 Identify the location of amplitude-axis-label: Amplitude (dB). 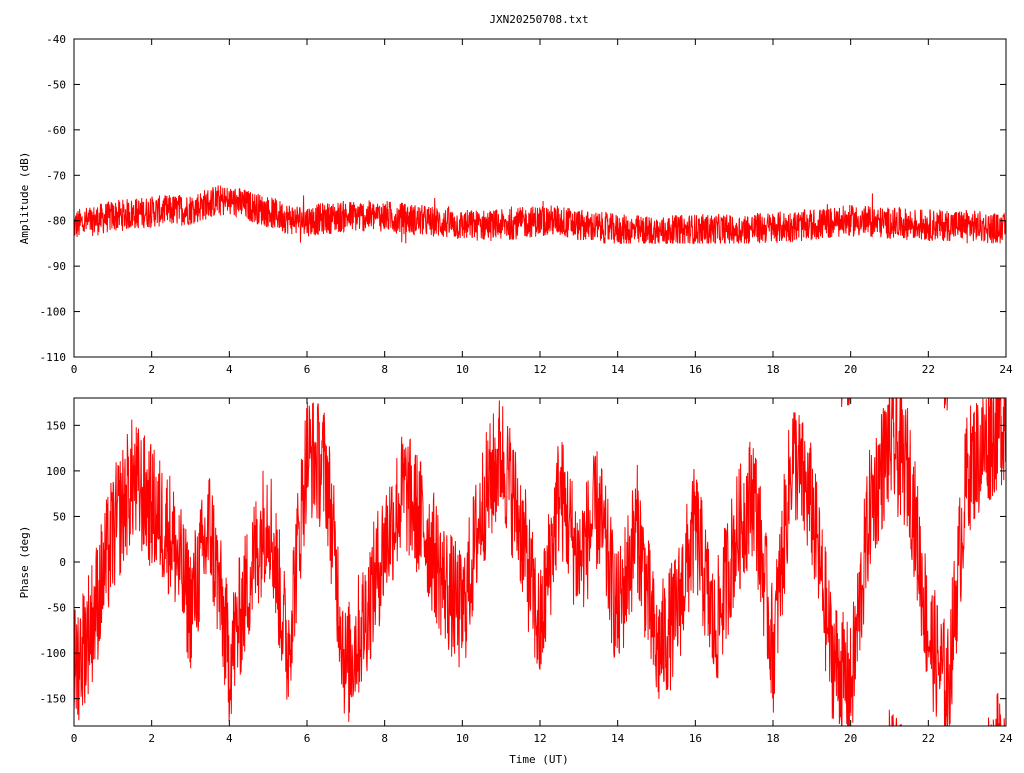
(24, 198).